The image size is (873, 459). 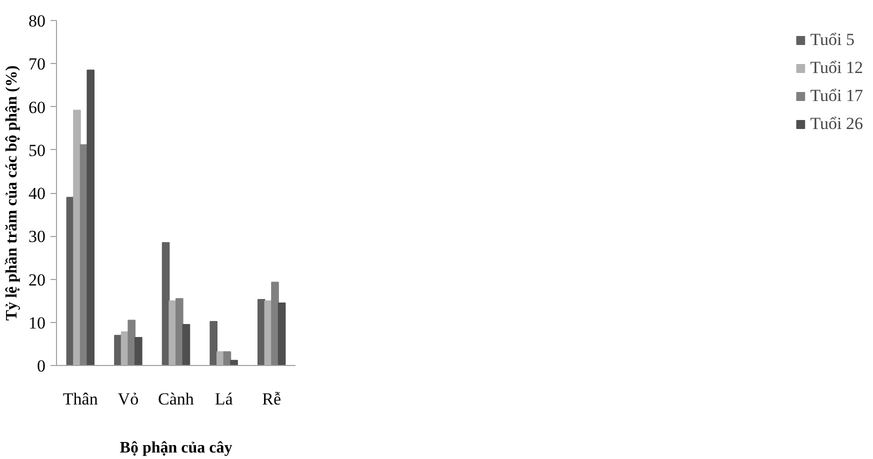 I want to click on x-tick-label: Thân, so click(x=80, y=399).